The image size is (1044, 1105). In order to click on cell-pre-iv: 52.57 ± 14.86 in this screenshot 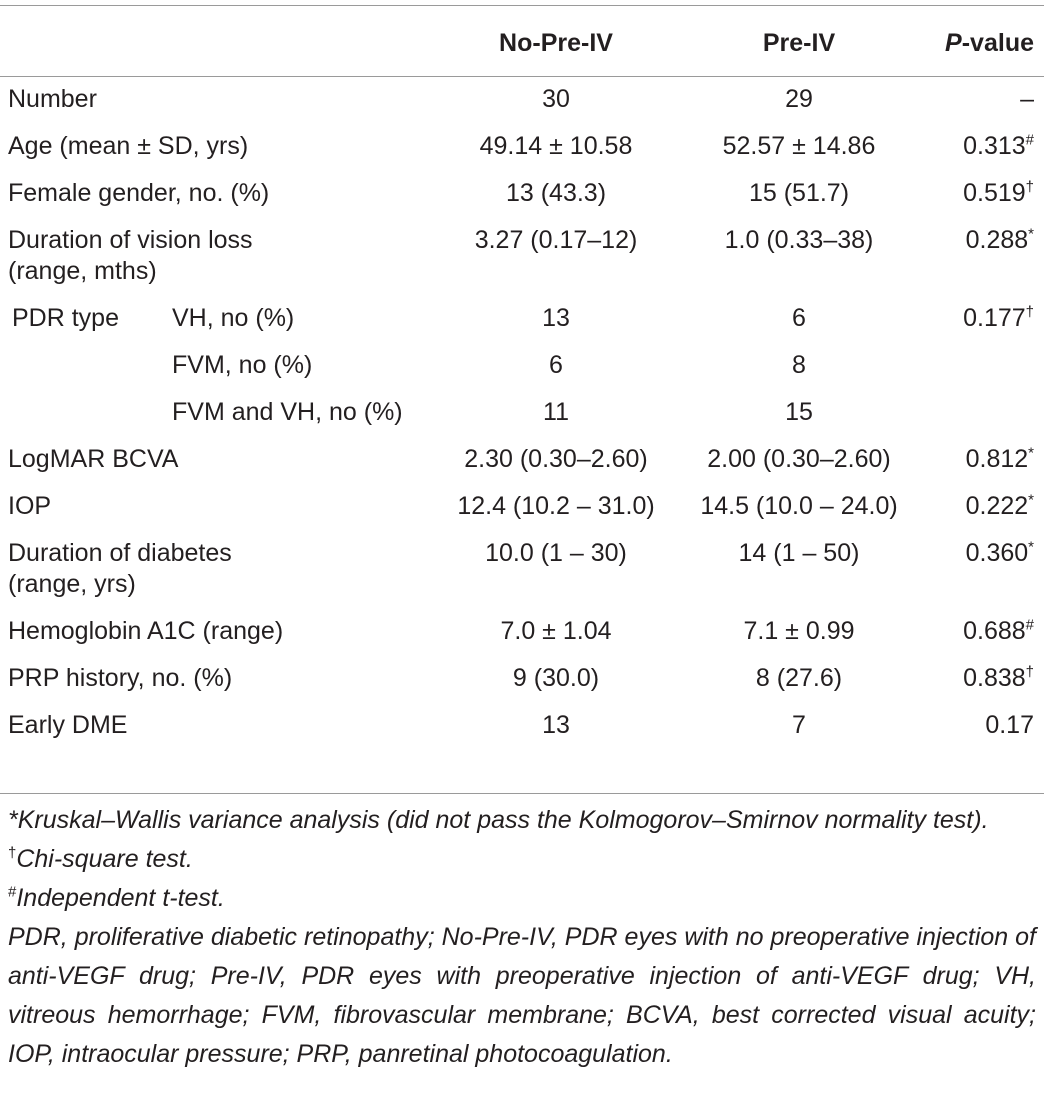, I will do `click(799, 146)`.